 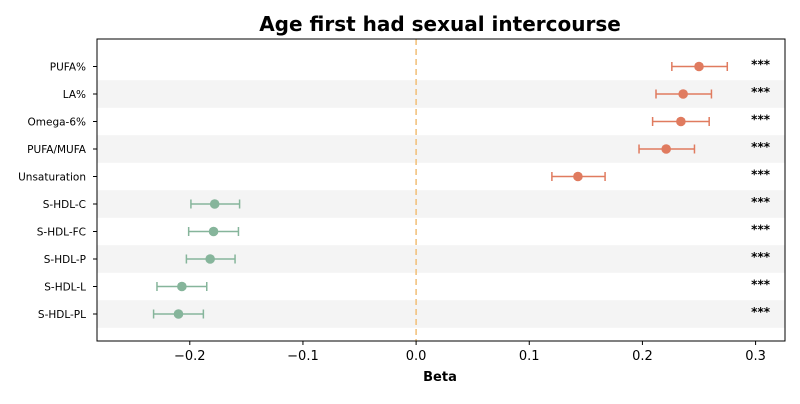 I want to click on x-tick-label: 0.2, so click(x=642, y=356).